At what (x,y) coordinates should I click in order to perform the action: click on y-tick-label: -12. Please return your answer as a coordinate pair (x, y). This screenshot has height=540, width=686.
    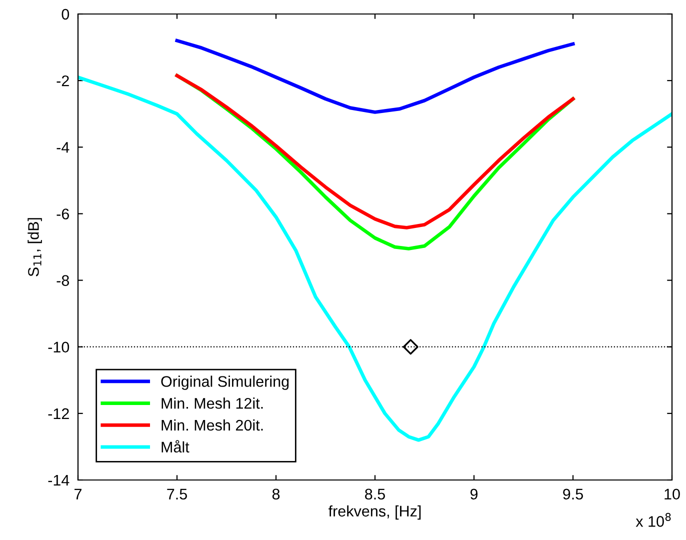
    Looking at the image, I should click on (58, 413).